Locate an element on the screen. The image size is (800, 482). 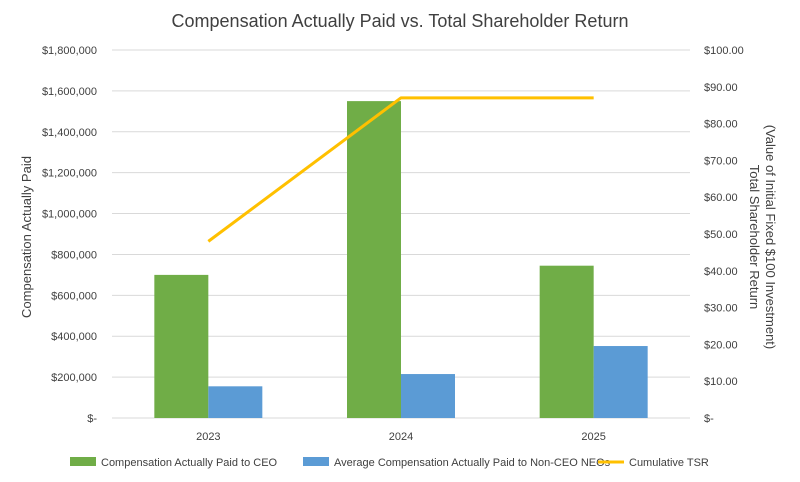
right-tick-label: $40.00 is located at coordinates (721, 272).